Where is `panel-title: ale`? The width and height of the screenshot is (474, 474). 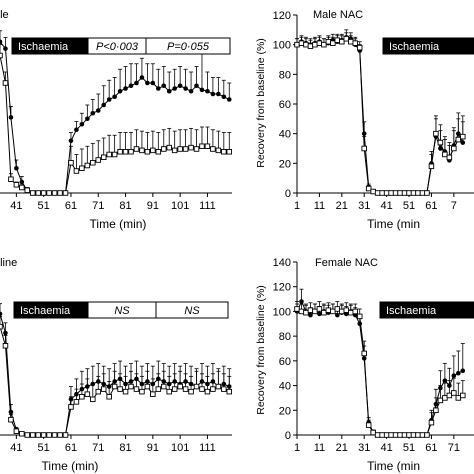 panel-title: ale is located at coordinates (4, 15).